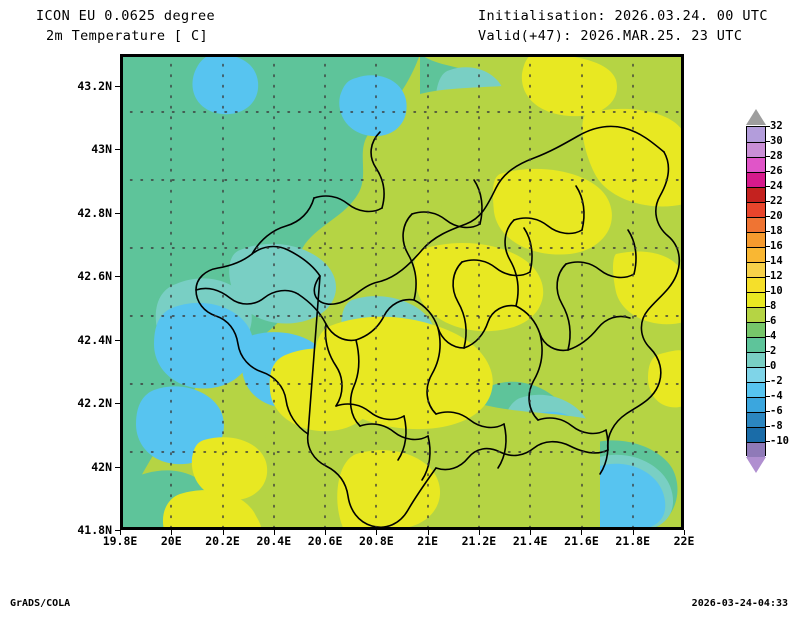 This screenshot has width=800, height=618. Describe the element at coordinates (776, 141) in the screenshot. I see `colorbar-tick-label: 30` at that location.